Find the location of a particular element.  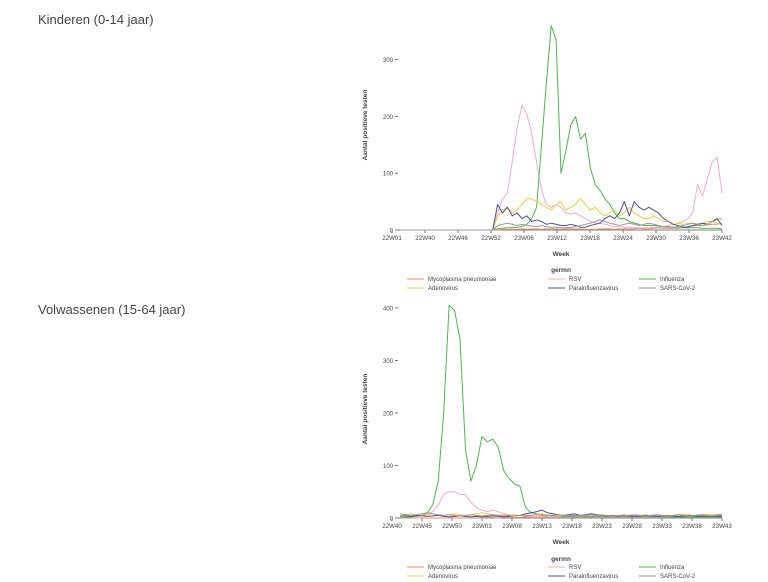

section-title-kinderen: Kinderen (0-14 jaar) is located at coordinates (96, 19).